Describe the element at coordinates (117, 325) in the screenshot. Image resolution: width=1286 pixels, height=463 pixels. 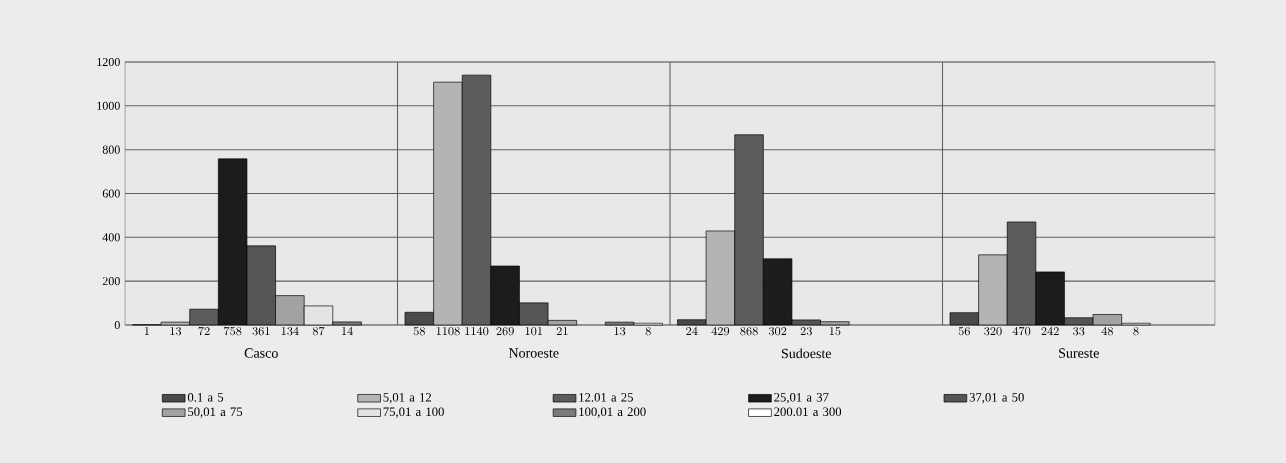
I see `y-tick-label: 0` at that location.